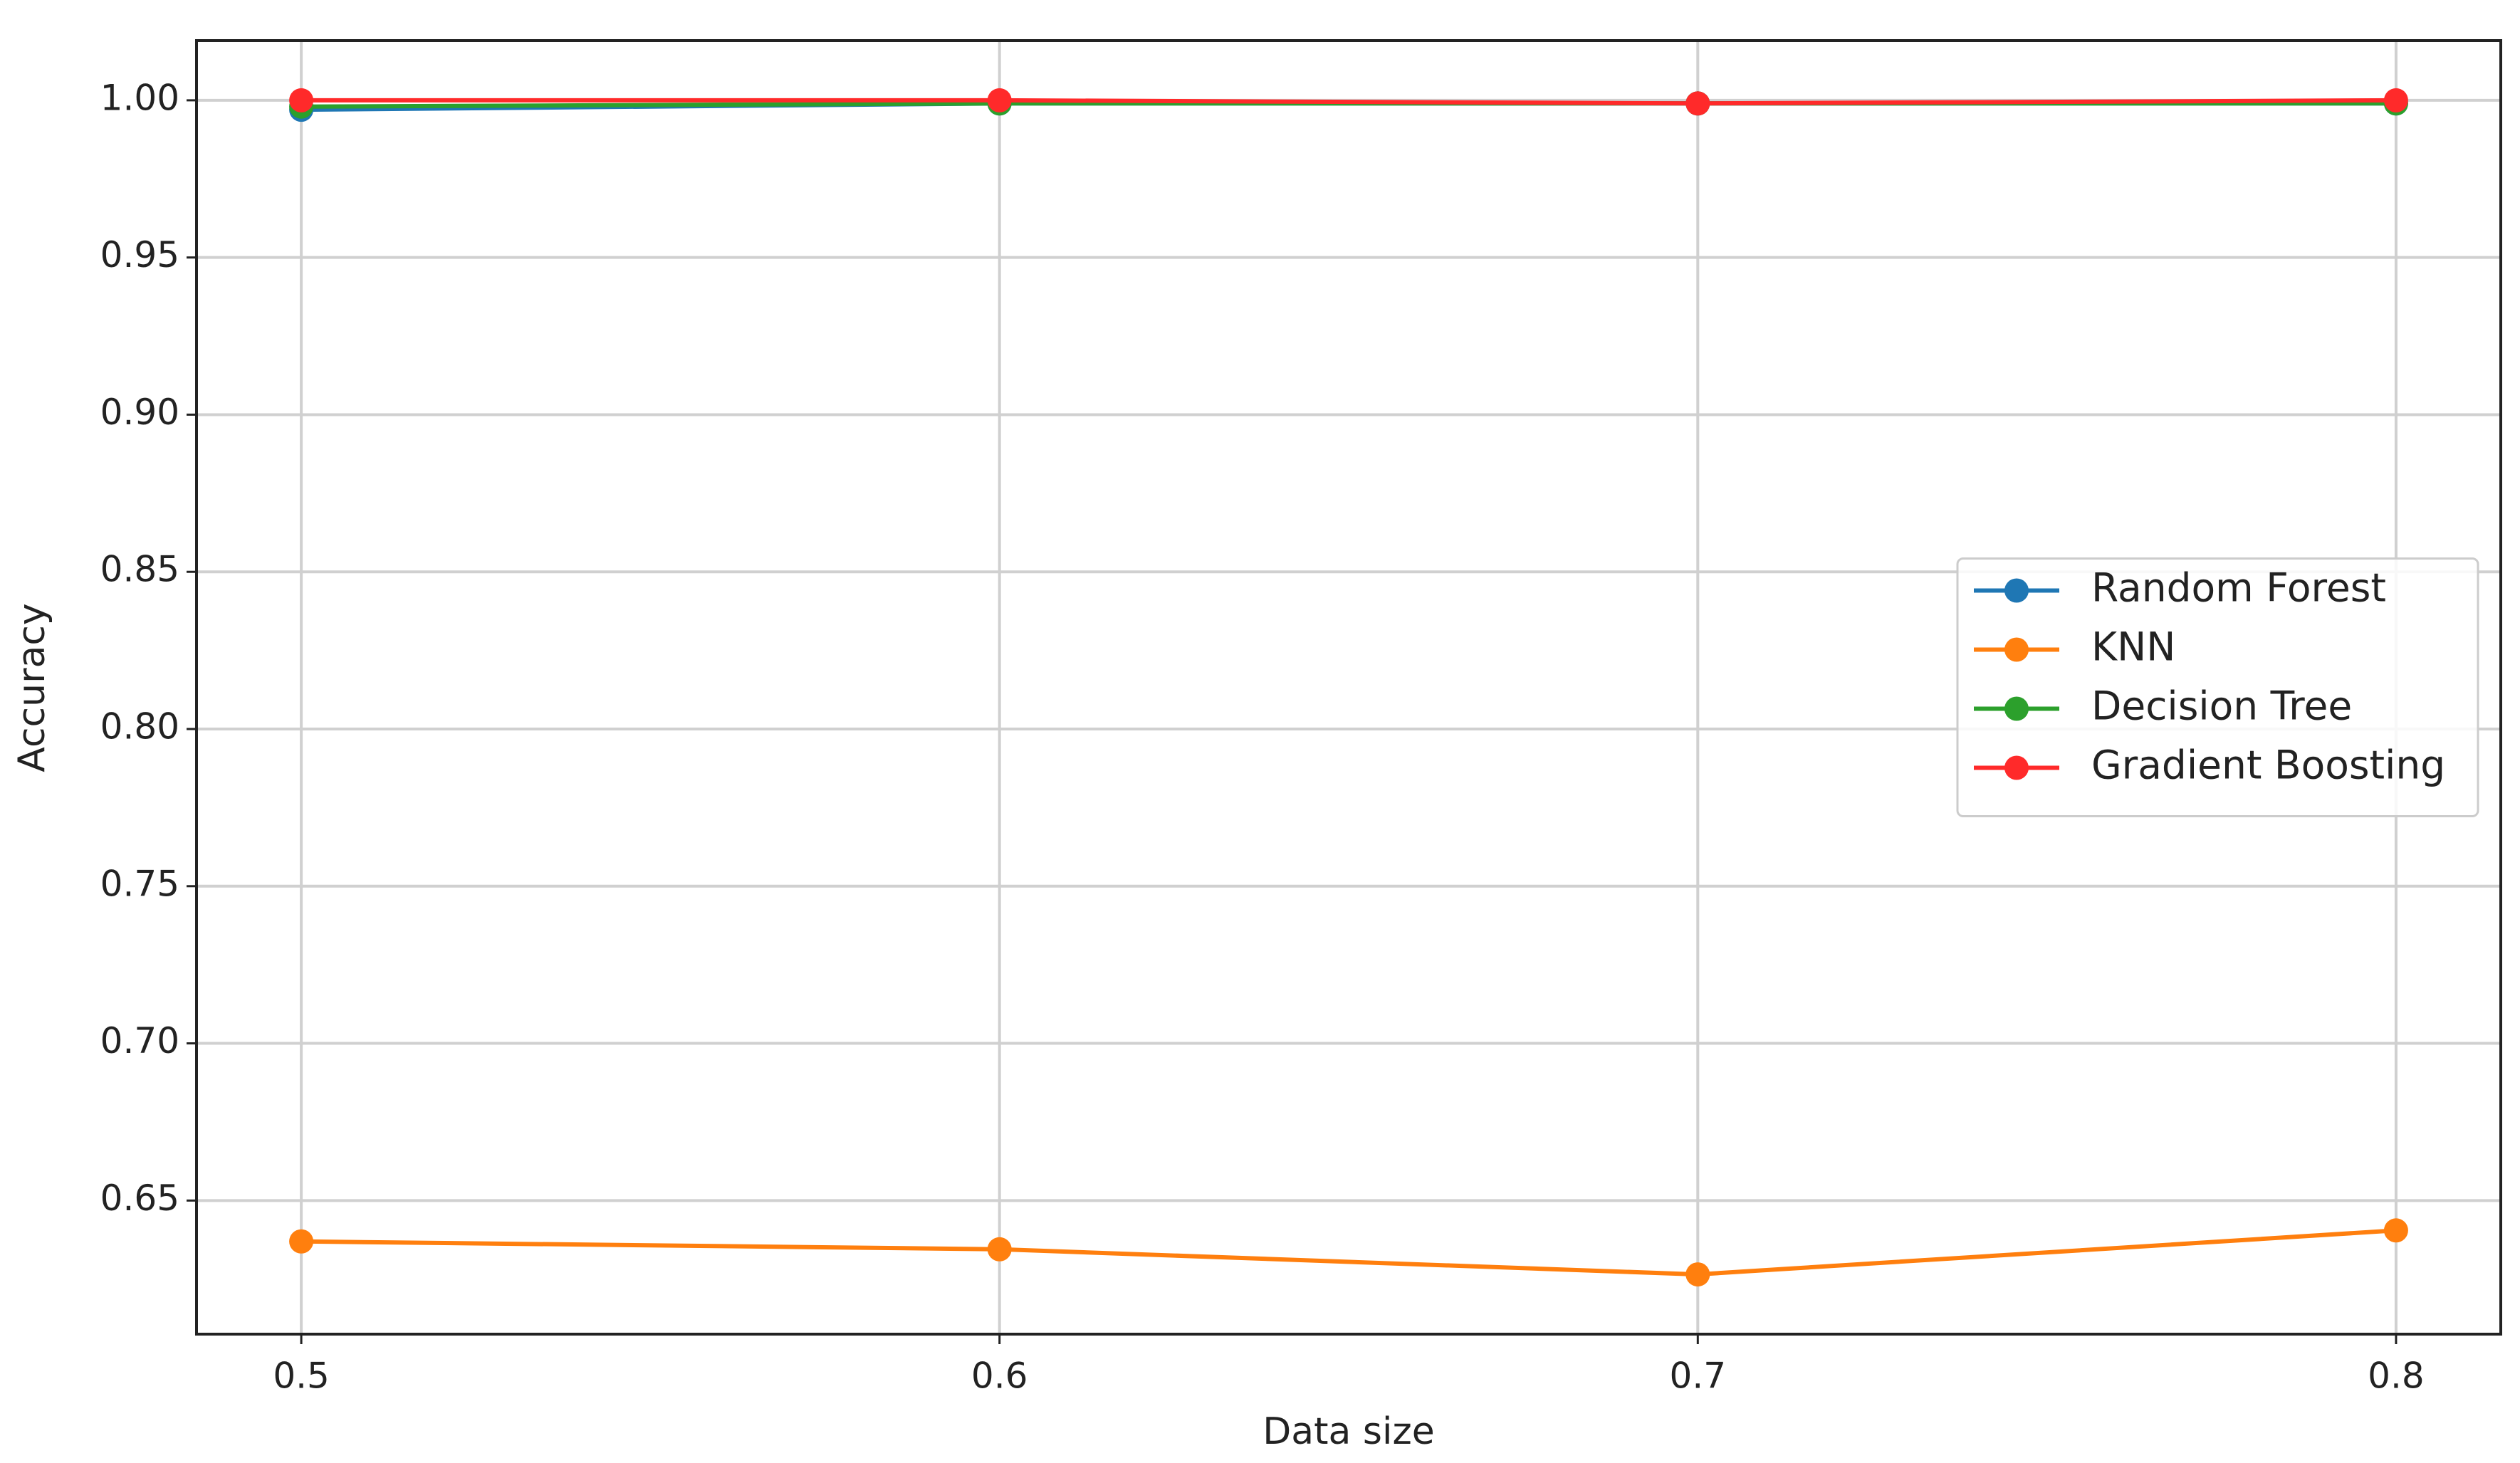  What do you see at coordinates (139, 569) in the screenshot?
I see `y-tick-label: 0.85` at bounding box center [139, 569].